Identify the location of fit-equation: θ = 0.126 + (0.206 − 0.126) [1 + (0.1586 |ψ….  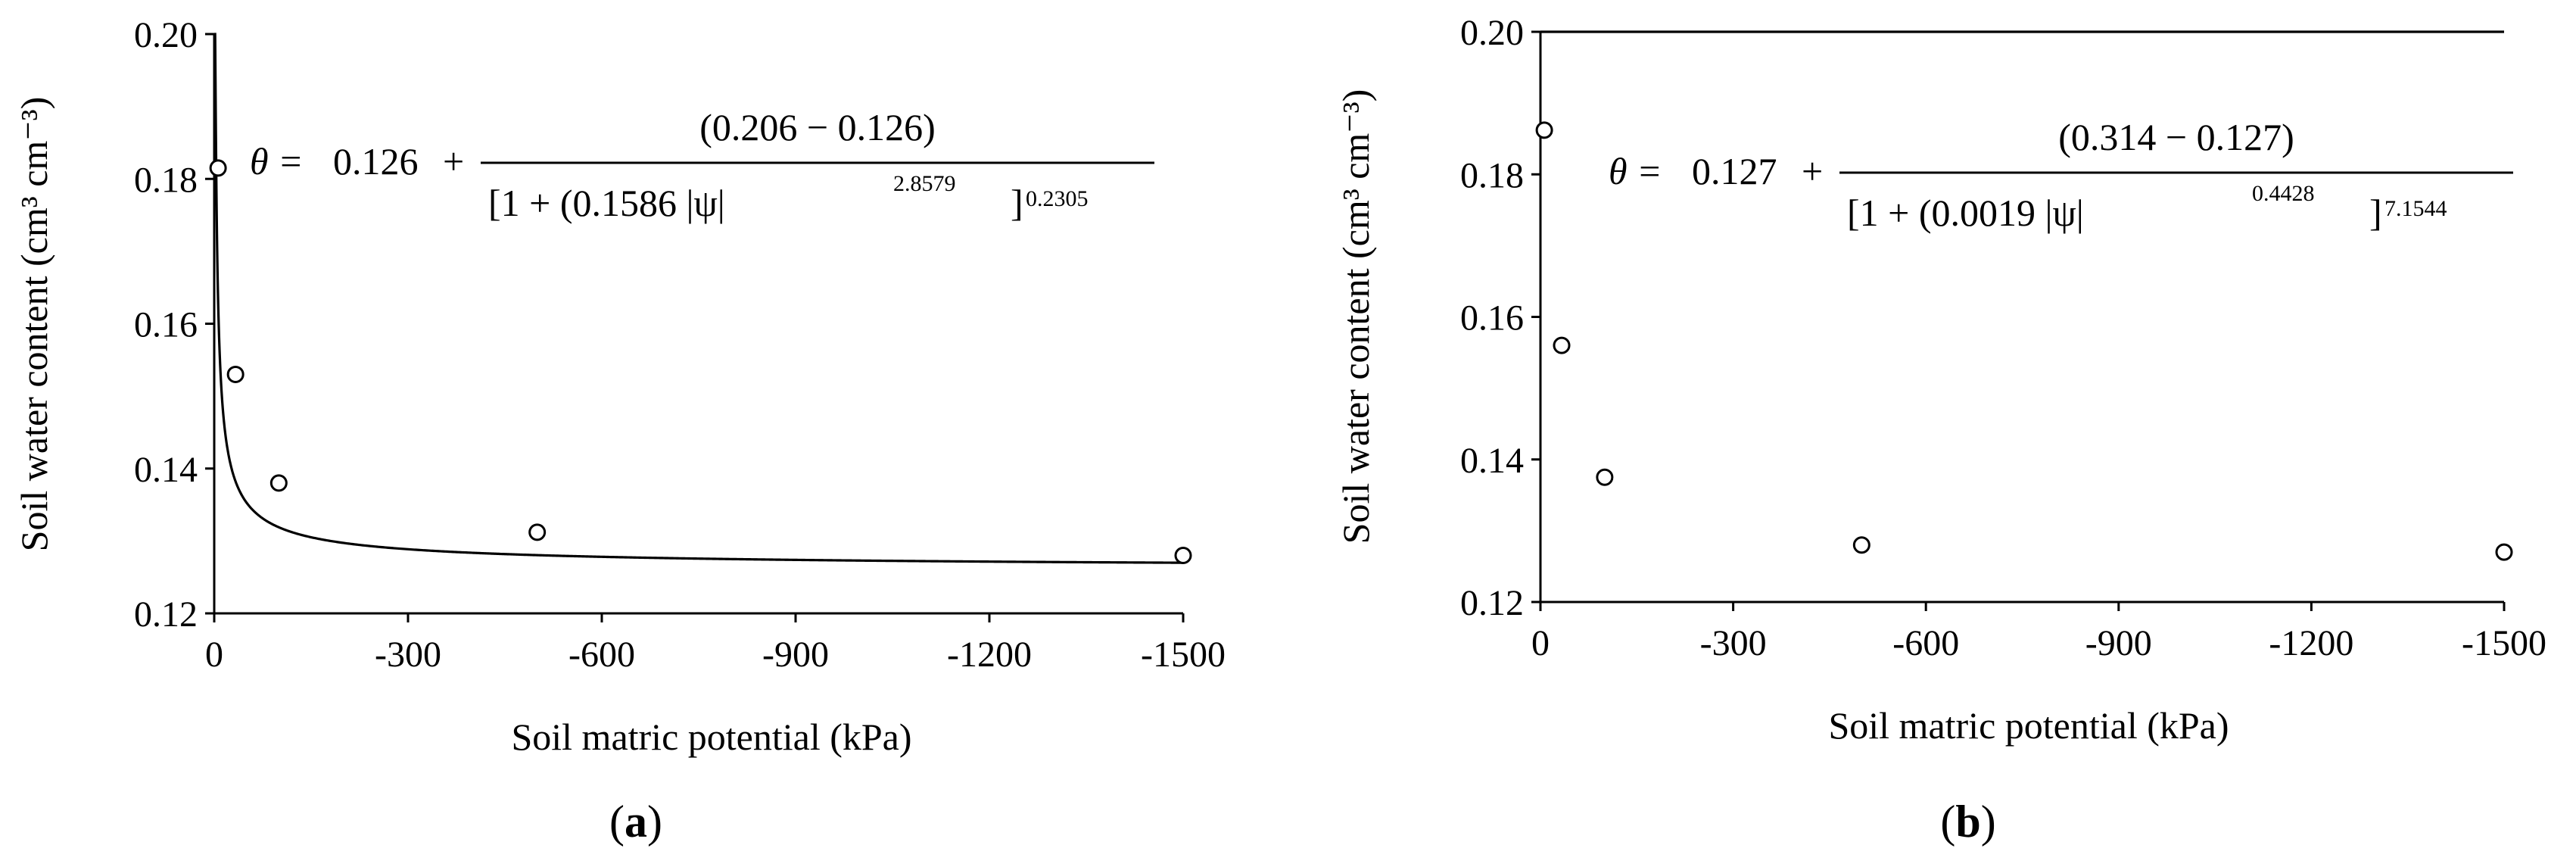
(702, 165).